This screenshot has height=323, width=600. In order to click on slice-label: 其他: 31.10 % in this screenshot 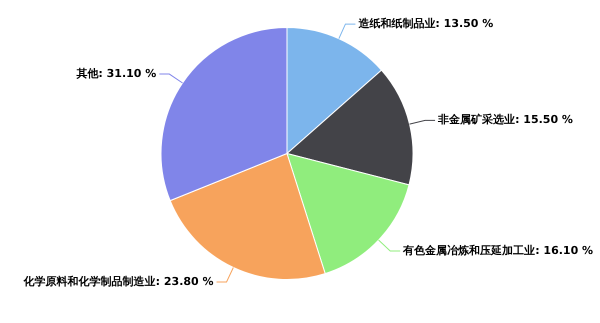, I will do `click(115, 73)`.